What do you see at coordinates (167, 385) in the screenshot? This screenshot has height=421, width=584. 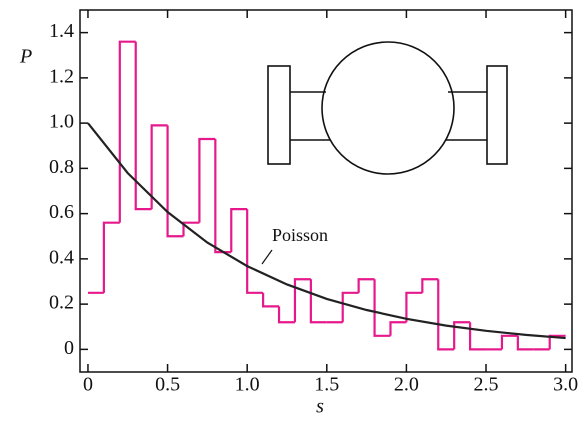 I see `x-tick-label: 0.5` at bounding box center [167, 385].